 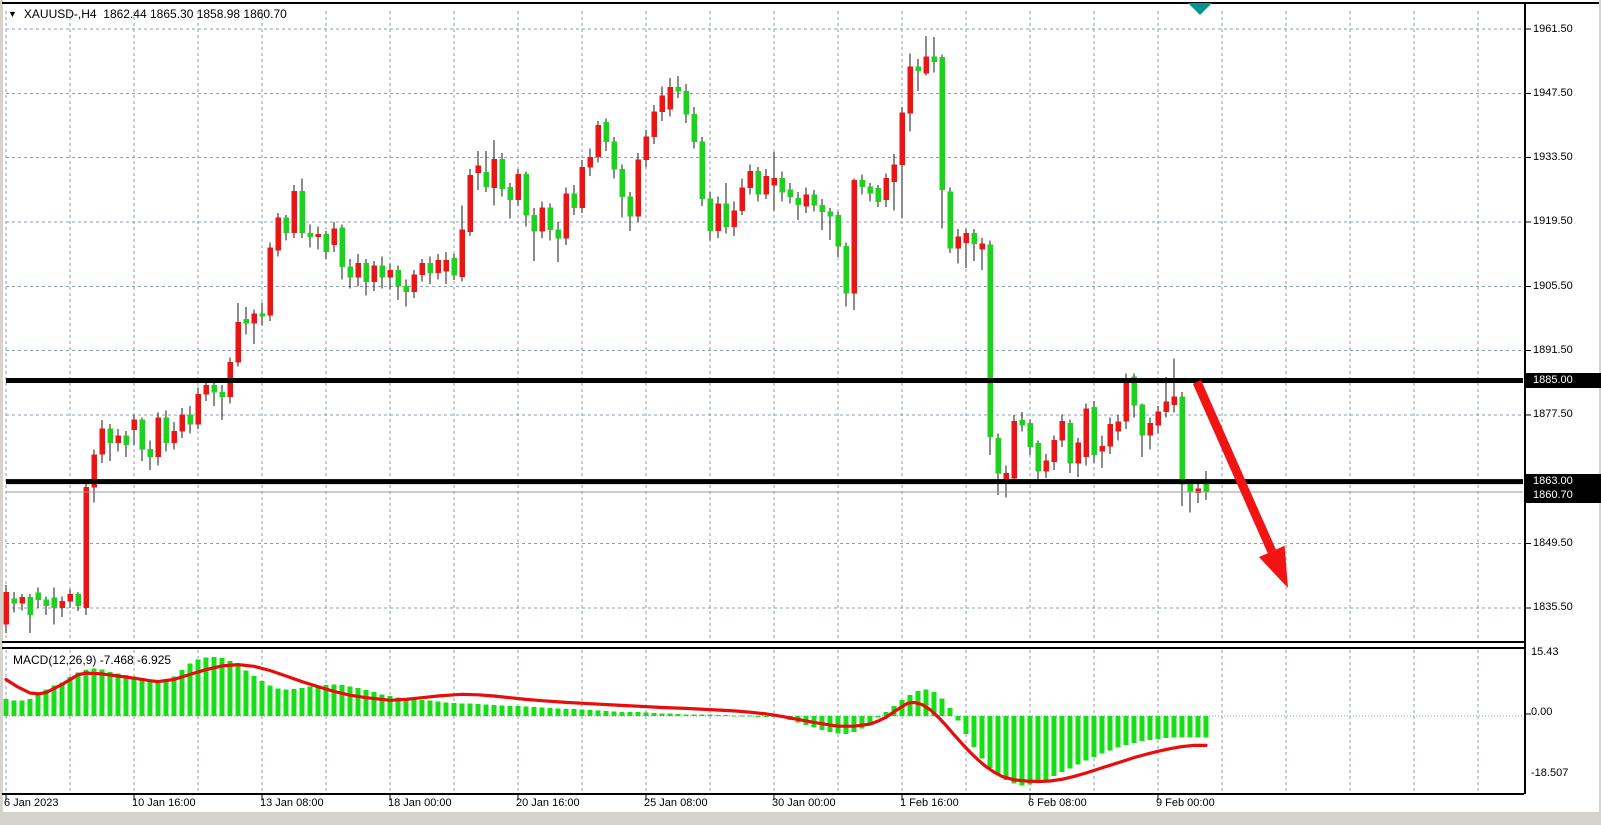 I want to click on time-axis-label: 6 Jan 2023, so click(x=31, y=803).